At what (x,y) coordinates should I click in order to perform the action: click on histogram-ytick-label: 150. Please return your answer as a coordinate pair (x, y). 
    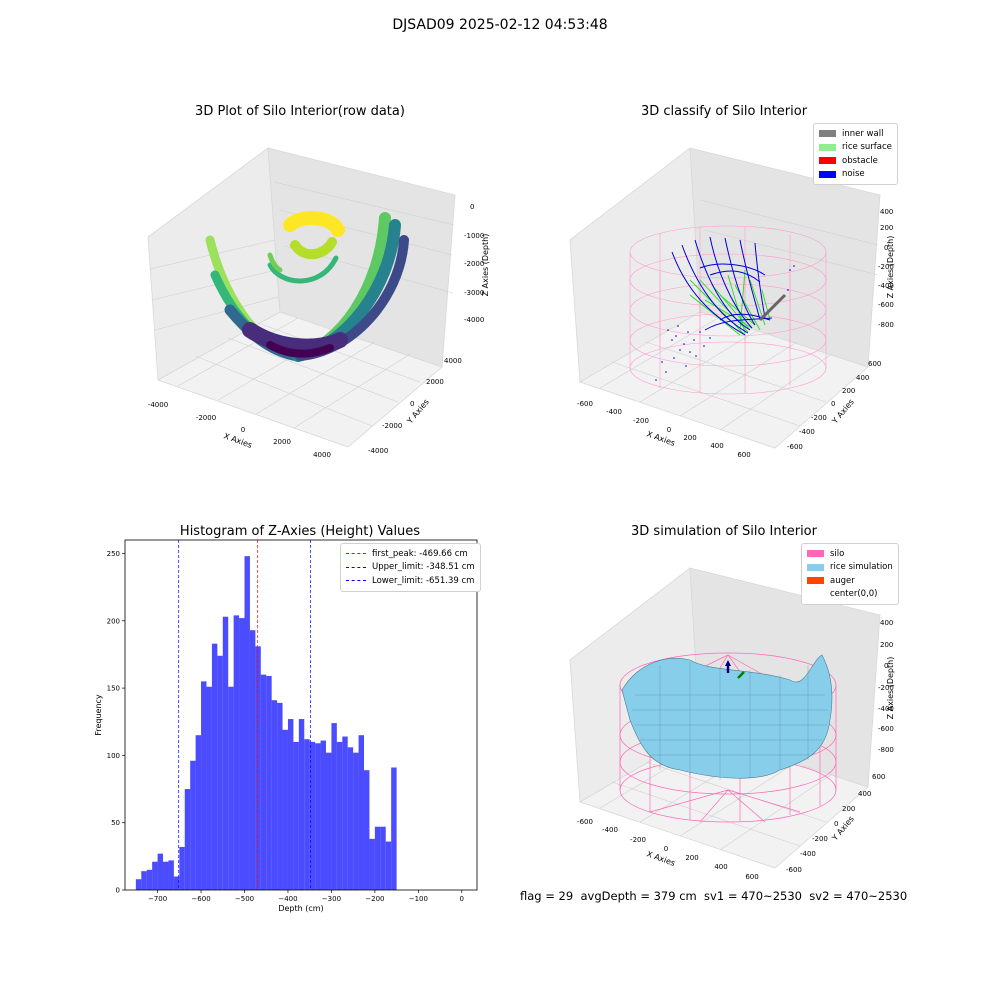
    Looking at the image, I should click on (113, 689).